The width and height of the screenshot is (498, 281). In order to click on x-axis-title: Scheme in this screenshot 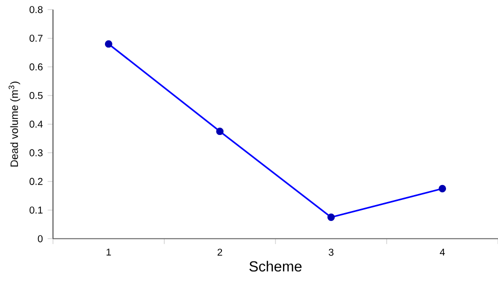, I will do `click(275, 266)`.